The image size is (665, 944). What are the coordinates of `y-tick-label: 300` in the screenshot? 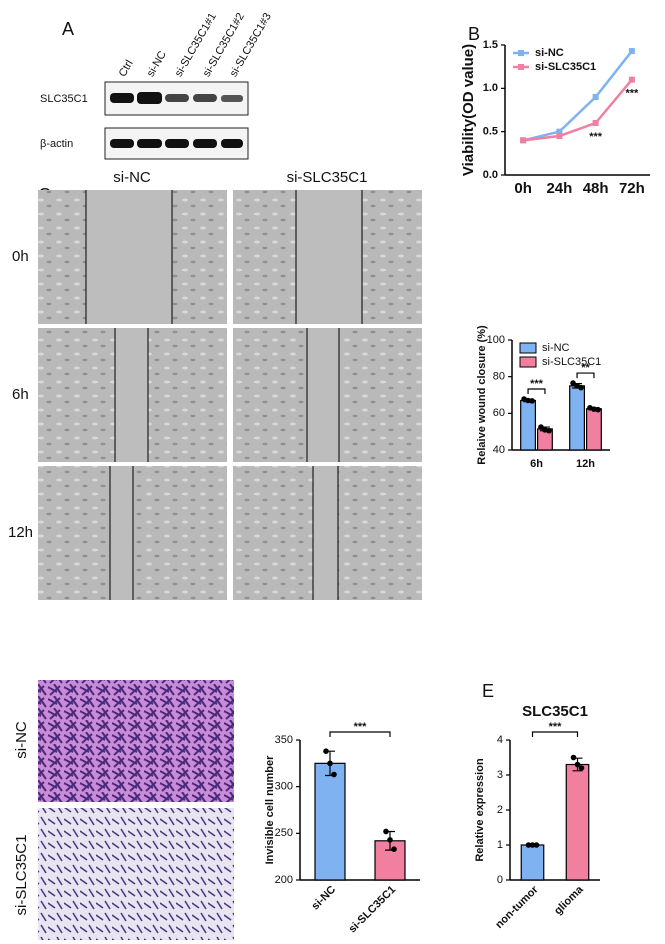 It's located at (284, 787).